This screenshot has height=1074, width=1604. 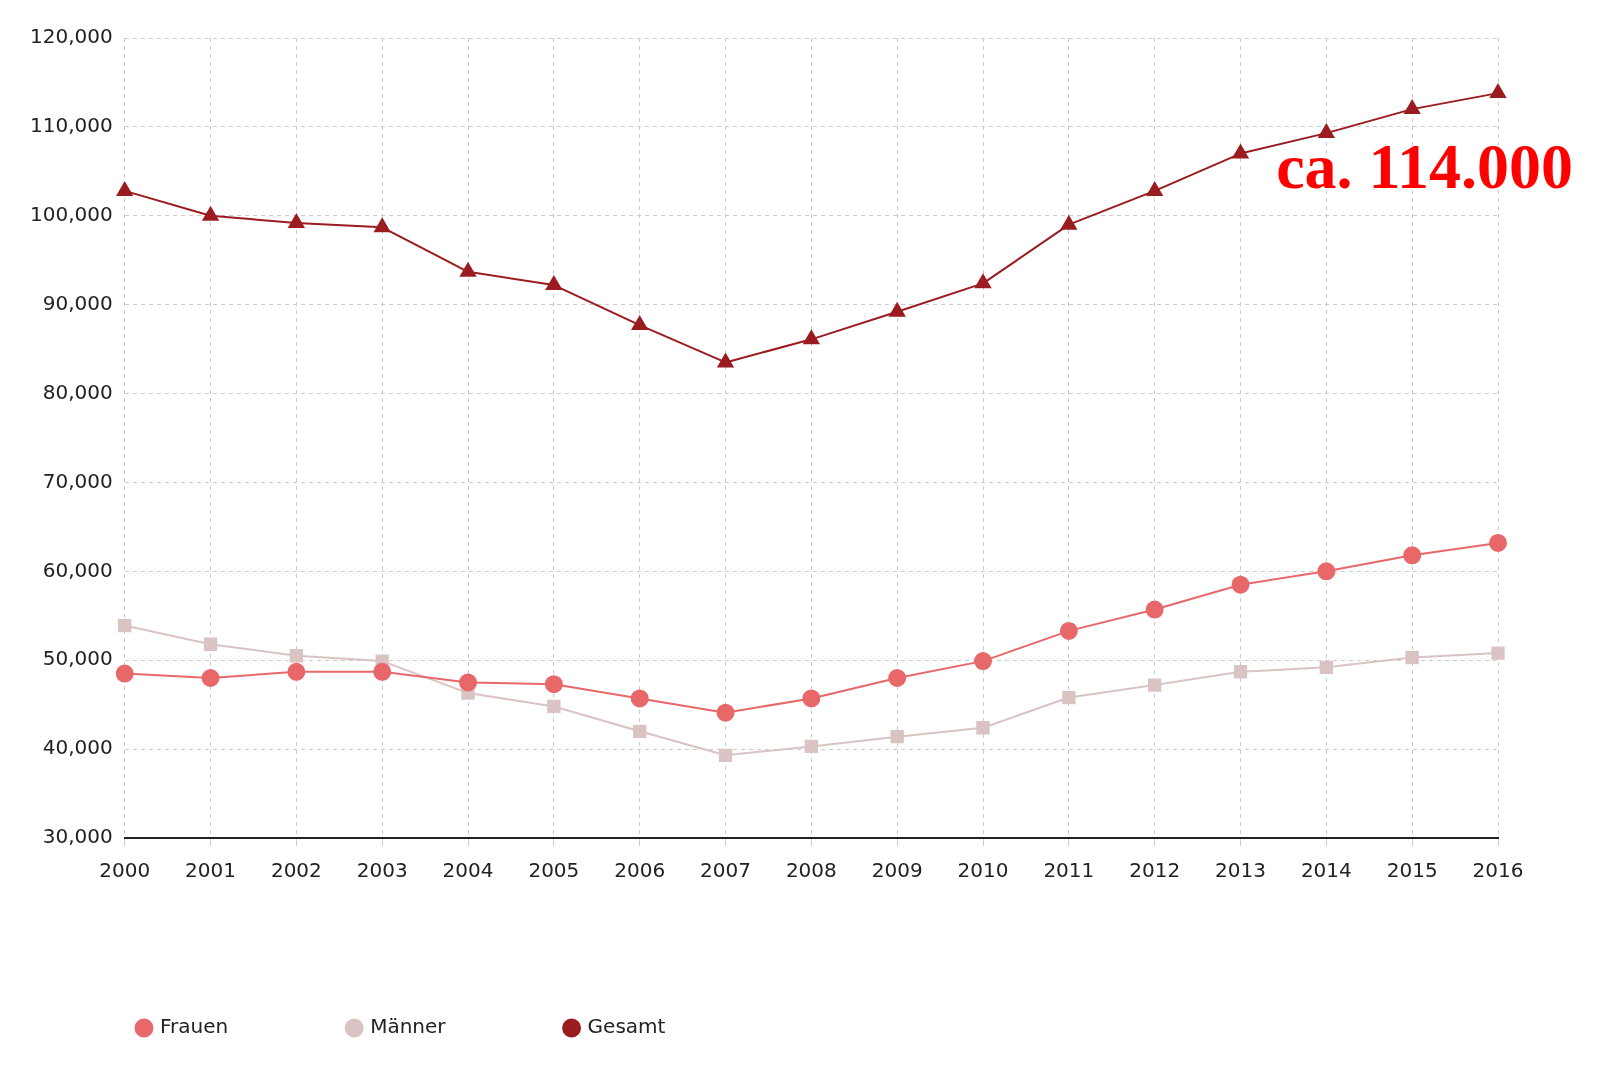 What do you see at coordinates (1424, 166) in the screenshot?
I see `annotation: ca. 114.000` at bounding box center [1424, 166].